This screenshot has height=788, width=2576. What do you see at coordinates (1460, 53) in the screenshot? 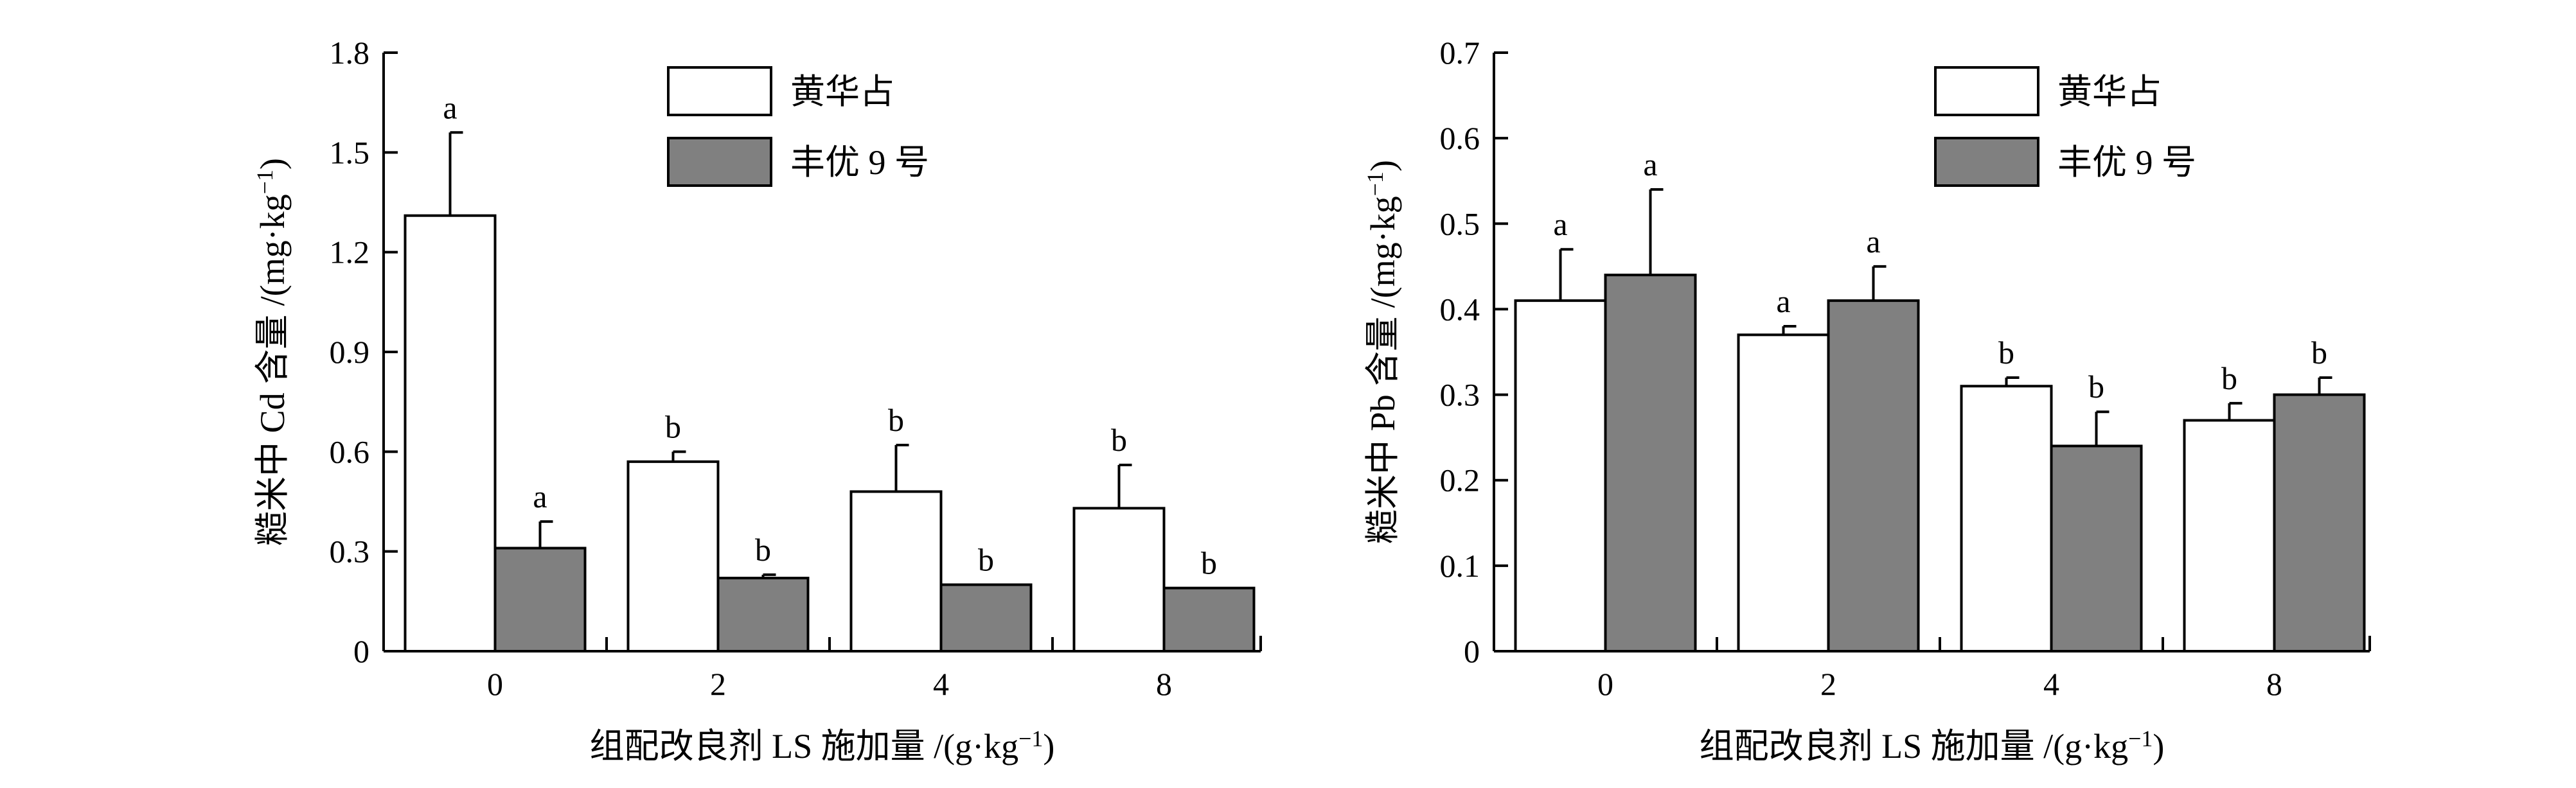
I see `y-tick-label: 0.7` at bounding box center [1460, 53].